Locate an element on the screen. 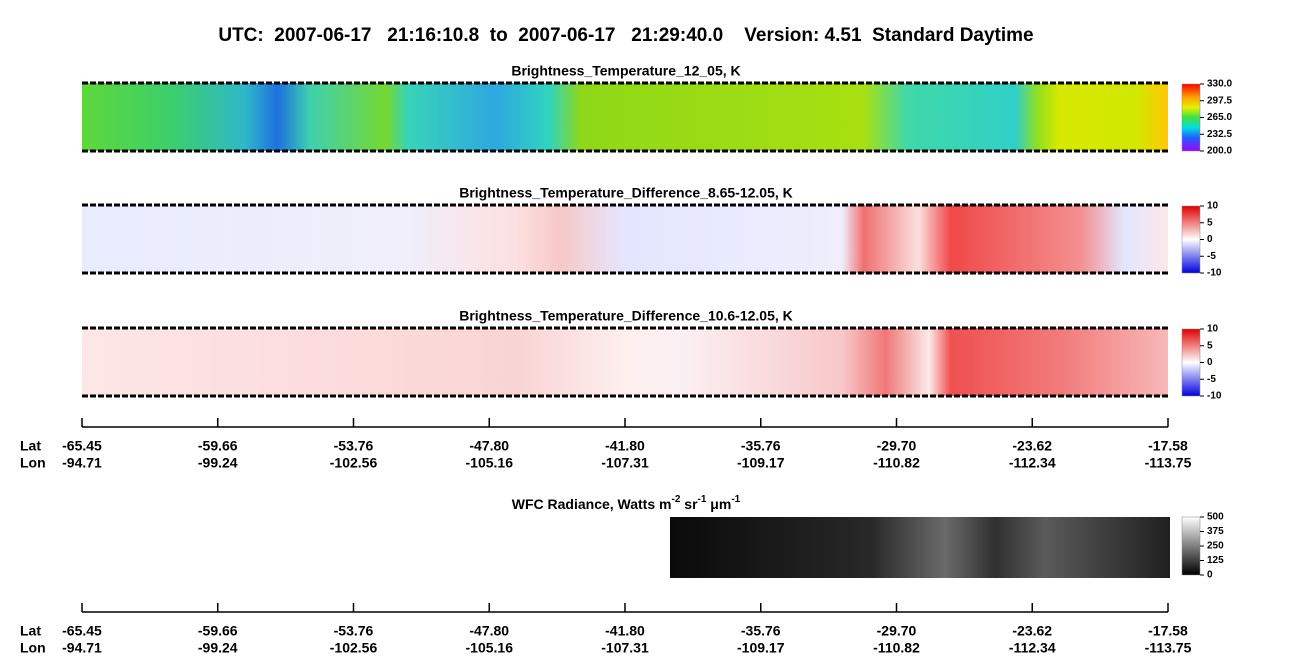 This screenshot has width=1300, height=667. colorbar-label: 232.5 is located at coordinates (1219, 134).